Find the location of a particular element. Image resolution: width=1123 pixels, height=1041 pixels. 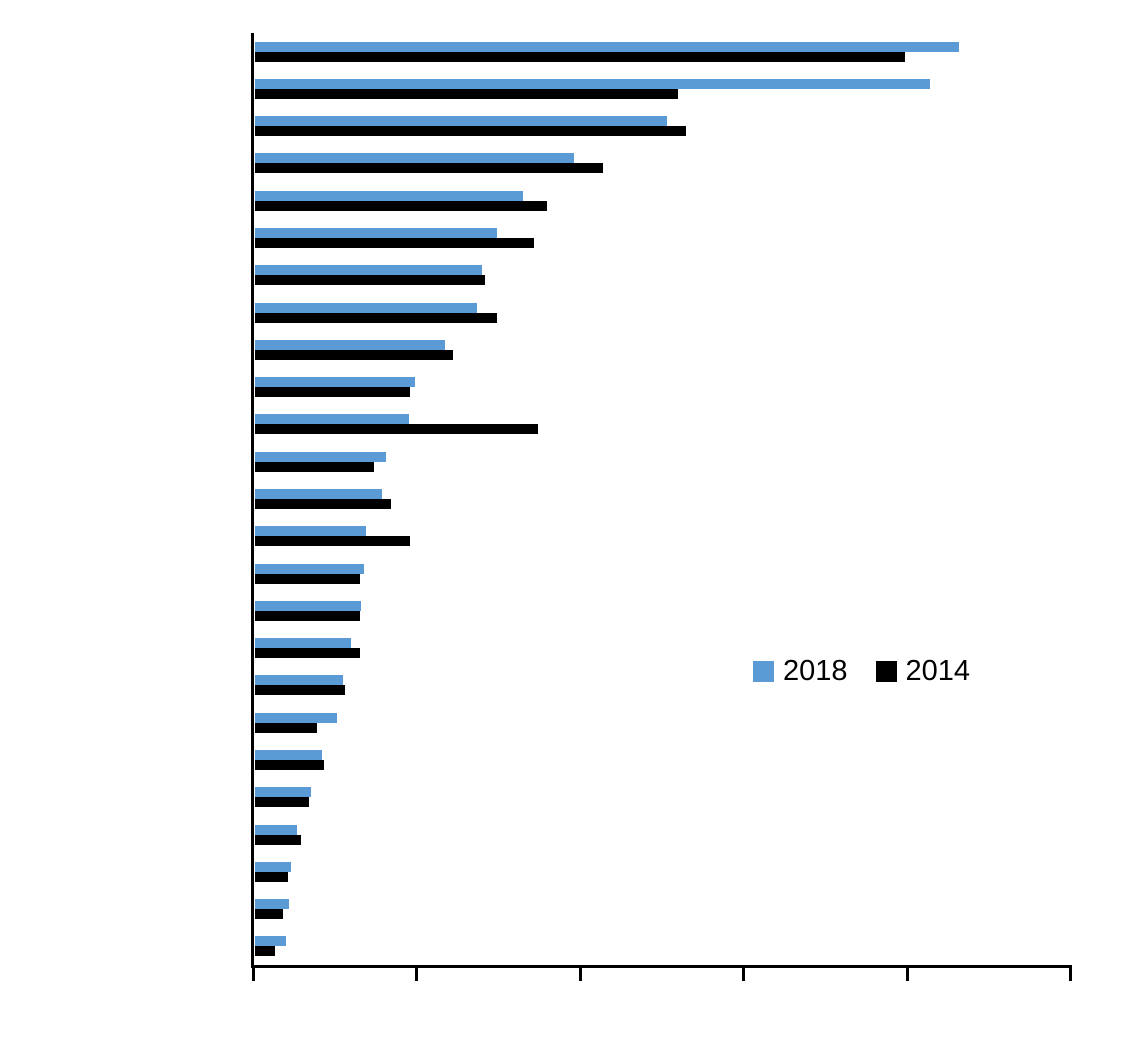

y-axis-line is located at coordinates (252, 500).